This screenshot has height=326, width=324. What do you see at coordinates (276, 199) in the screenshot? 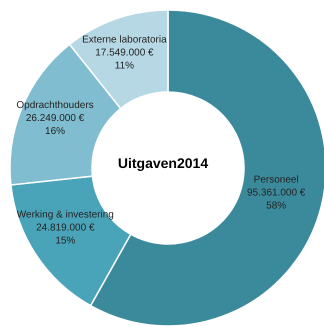
I see `data-label: 95.361.000 € 58%` at bounding box center [276, 199].